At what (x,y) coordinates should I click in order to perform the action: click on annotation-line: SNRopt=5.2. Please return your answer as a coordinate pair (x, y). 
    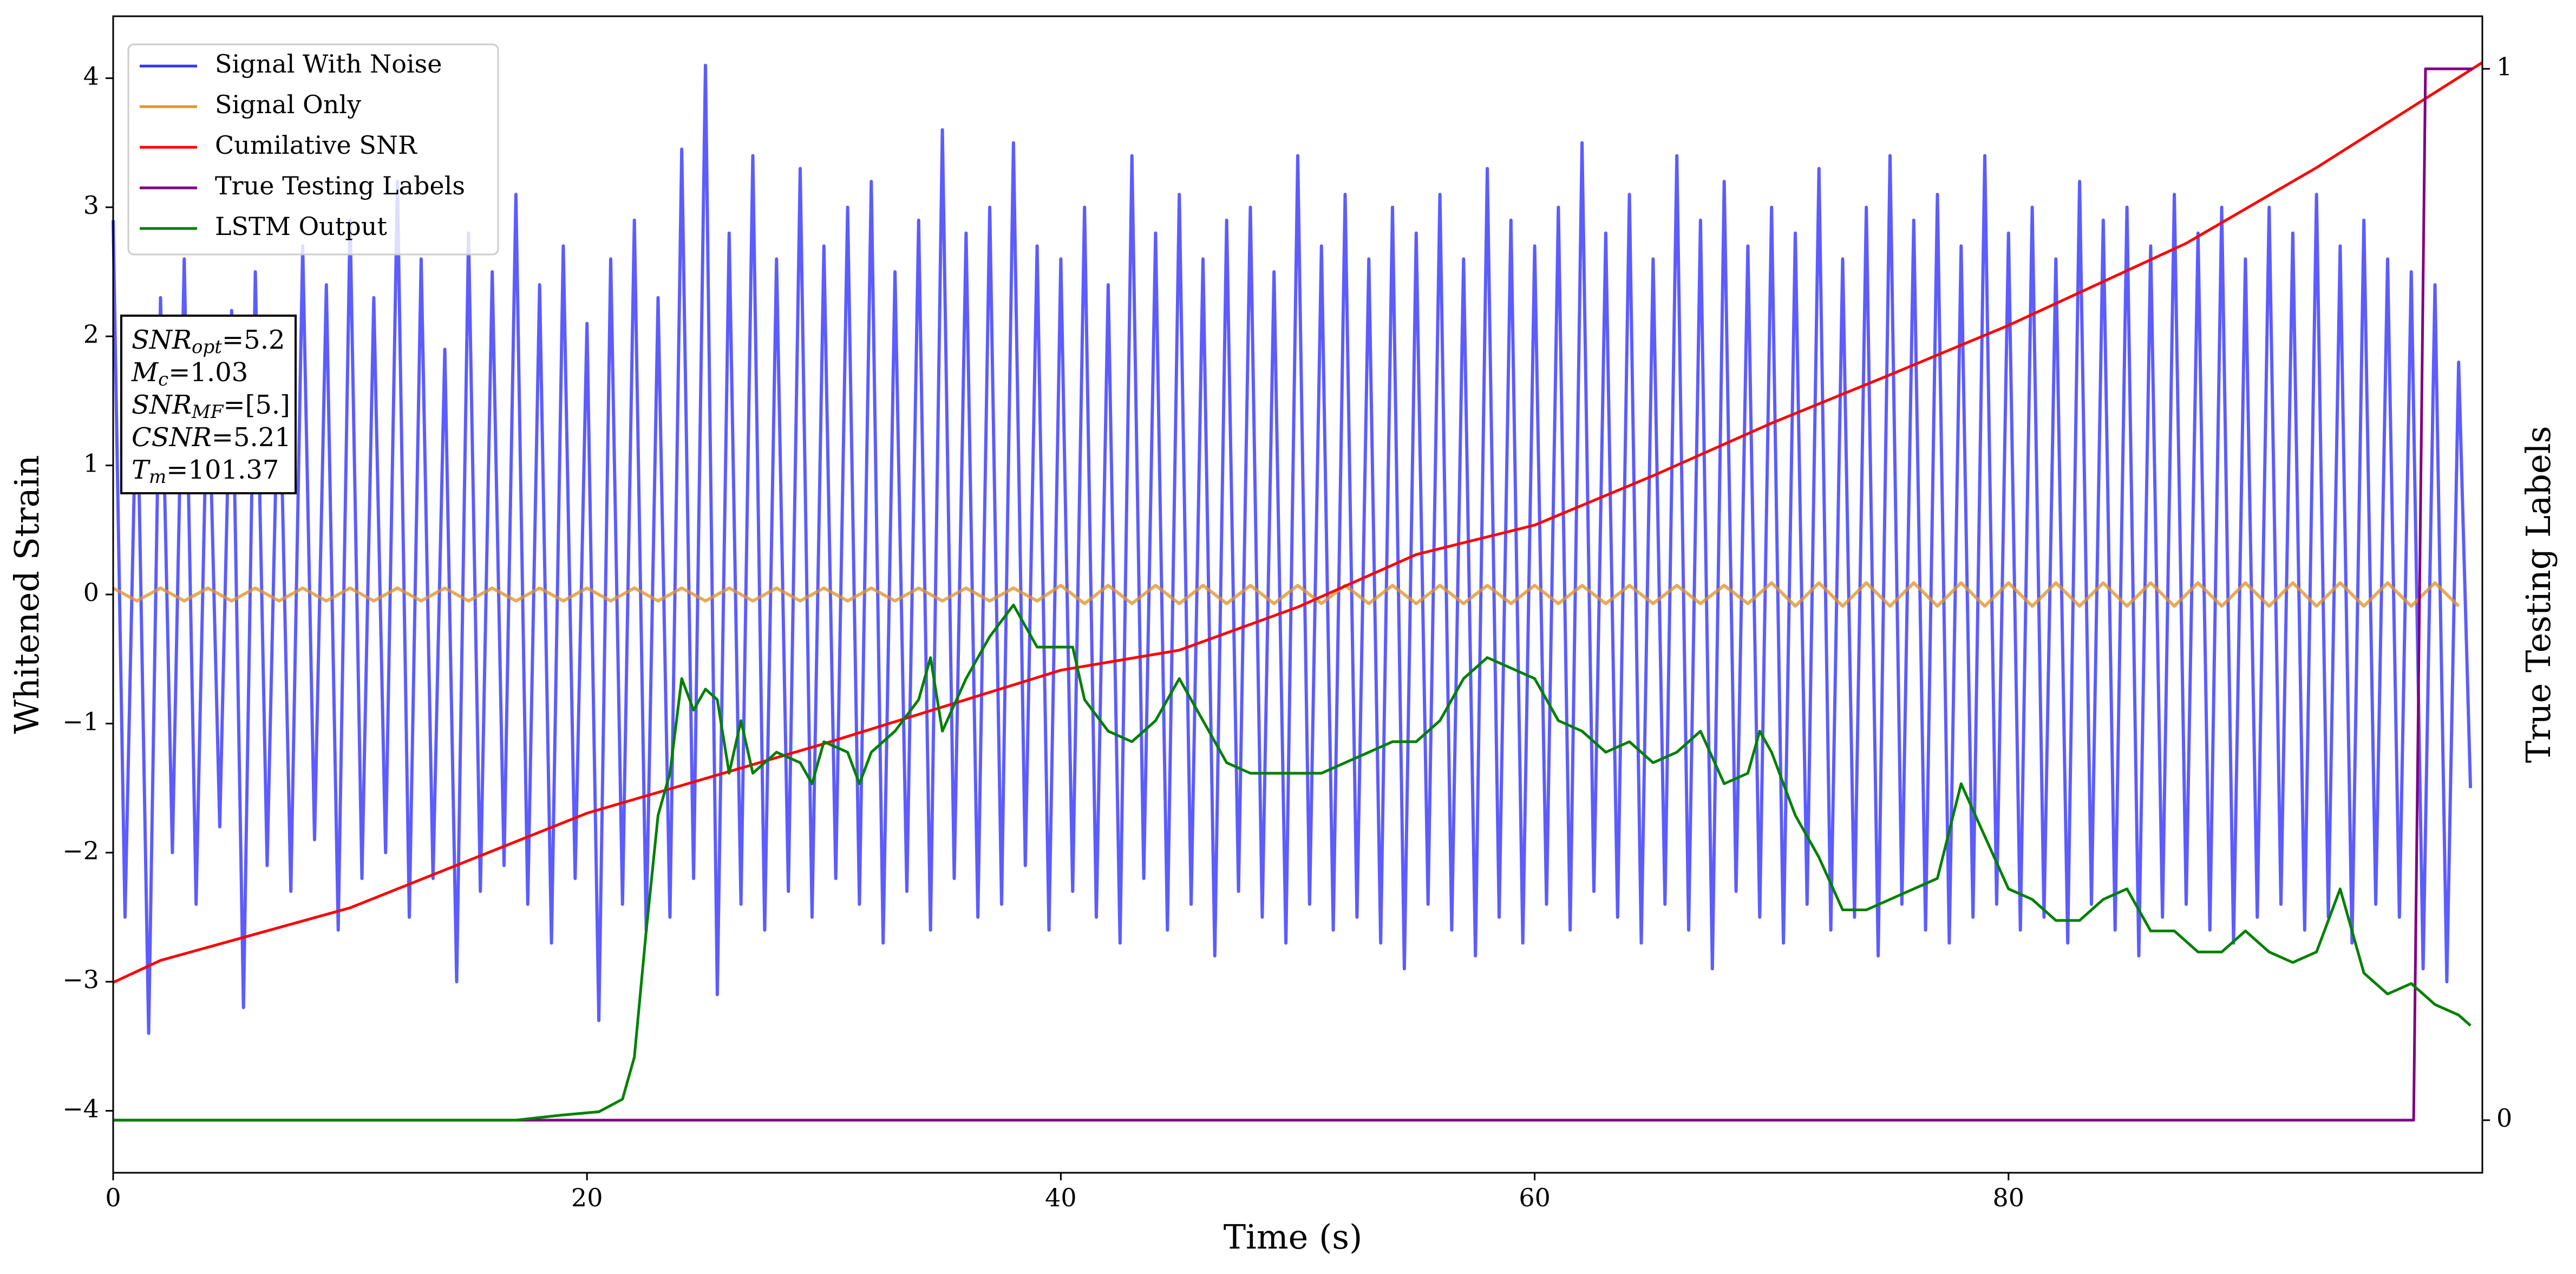
    Looking at the image, I should click on (208, 341).